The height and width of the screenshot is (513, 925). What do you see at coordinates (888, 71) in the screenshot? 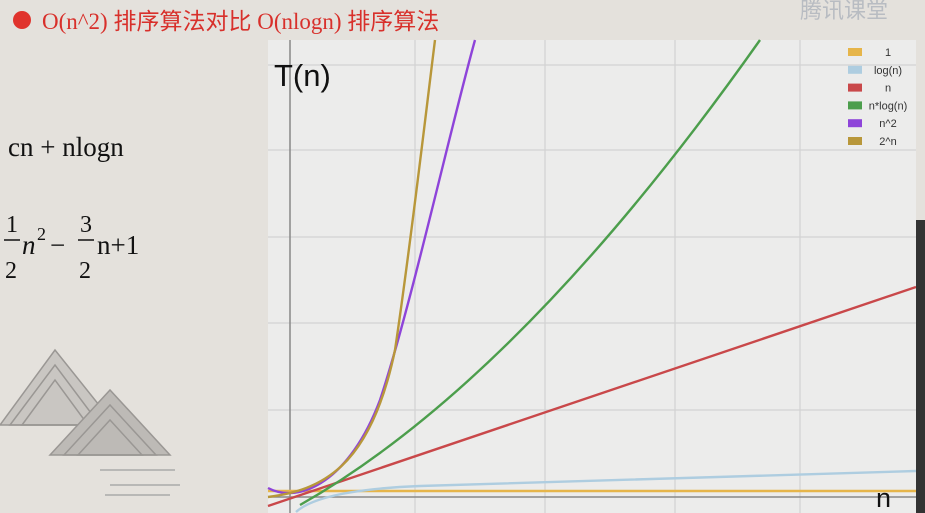
I see `legend-label: log(n)` at bounding box center [888, 71].